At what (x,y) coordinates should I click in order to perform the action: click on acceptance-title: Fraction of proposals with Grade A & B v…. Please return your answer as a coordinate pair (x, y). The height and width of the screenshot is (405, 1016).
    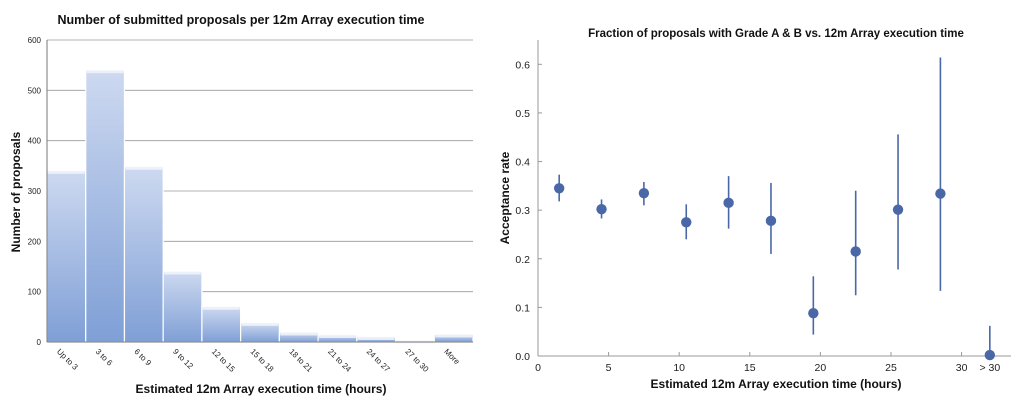
    Looking at the image, I should click on (776, 34).